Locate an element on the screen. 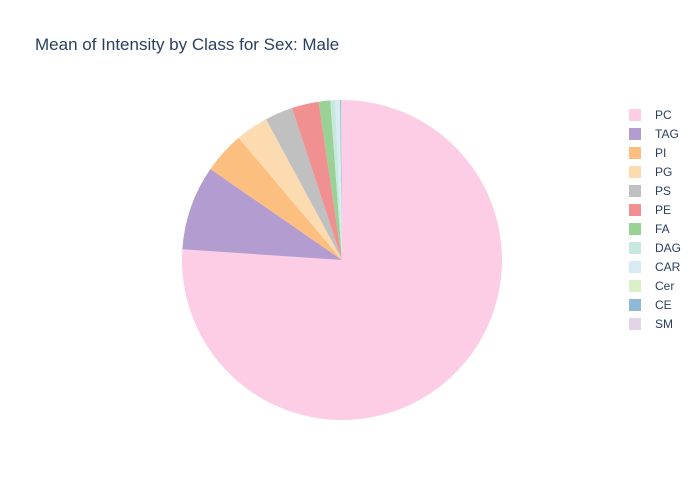 This screenshot has height=500, width=700. pie-slice-sm is located at coordinates (341, 180).